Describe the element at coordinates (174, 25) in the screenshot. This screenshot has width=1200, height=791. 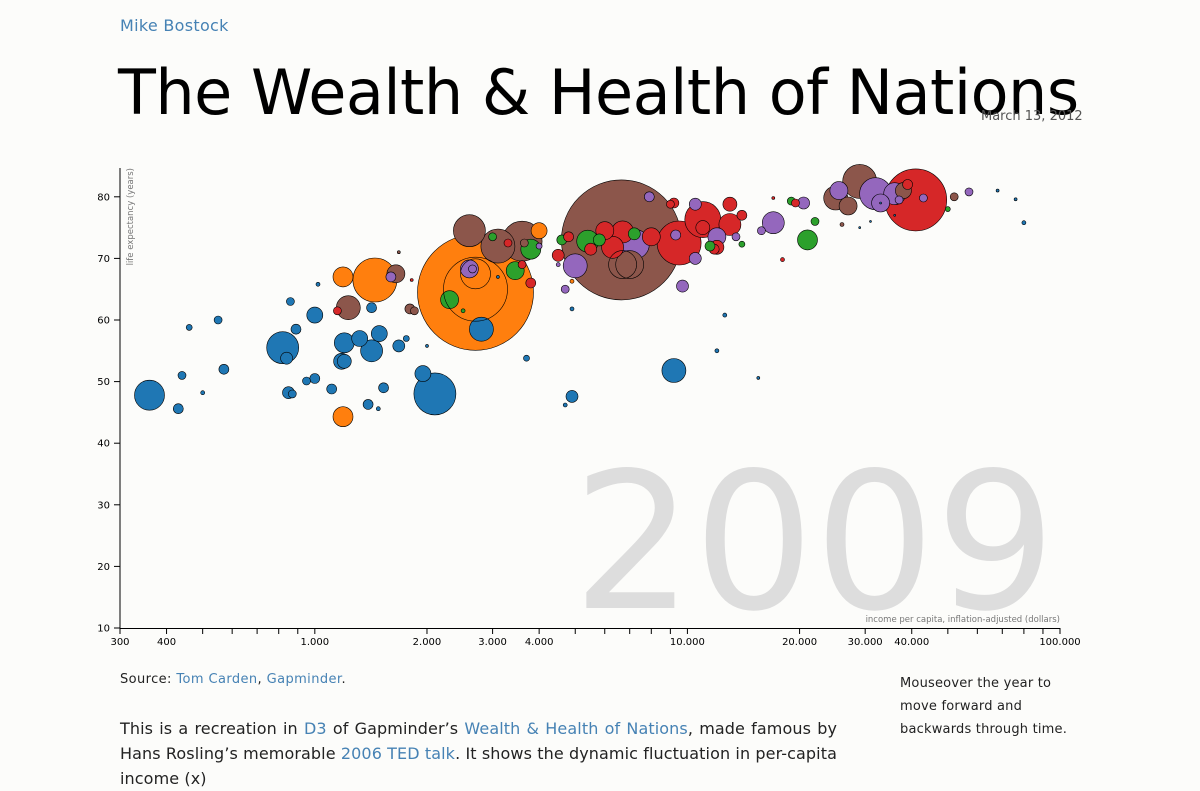
I see `author-link: Mike Bostock` at that location.